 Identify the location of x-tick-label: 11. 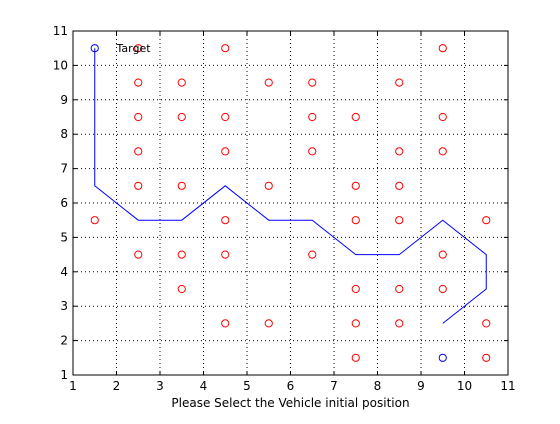
(507, 386).